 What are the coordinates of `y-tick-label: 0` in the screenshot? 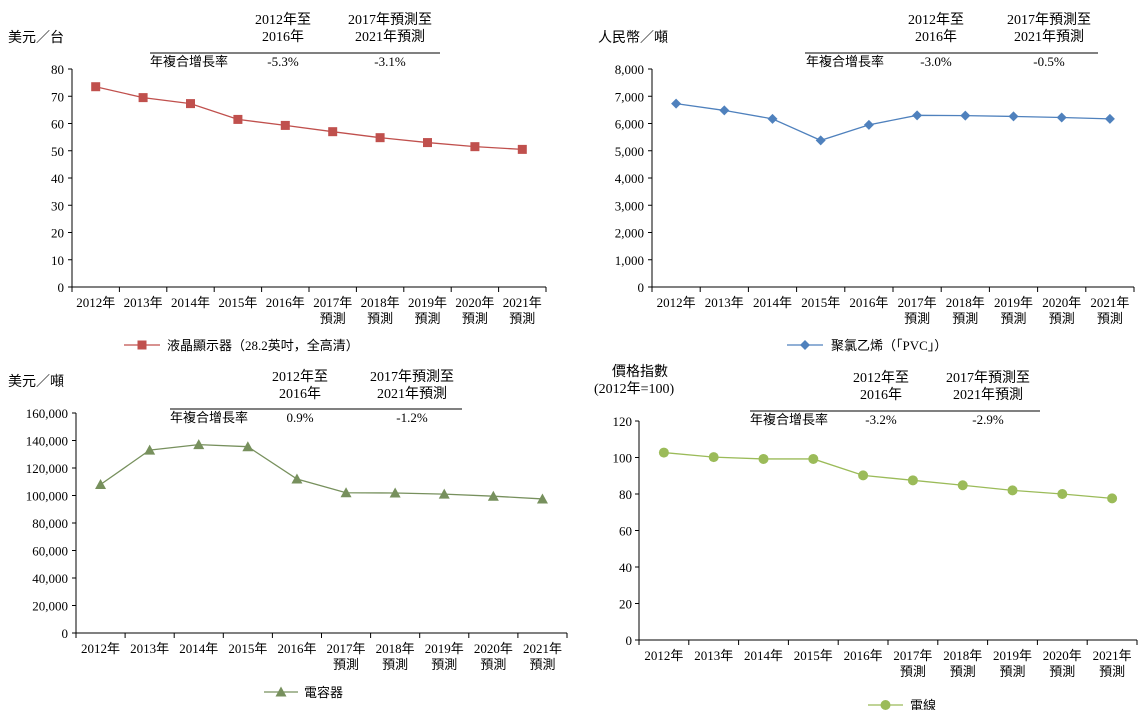 It's located at (61, 287).